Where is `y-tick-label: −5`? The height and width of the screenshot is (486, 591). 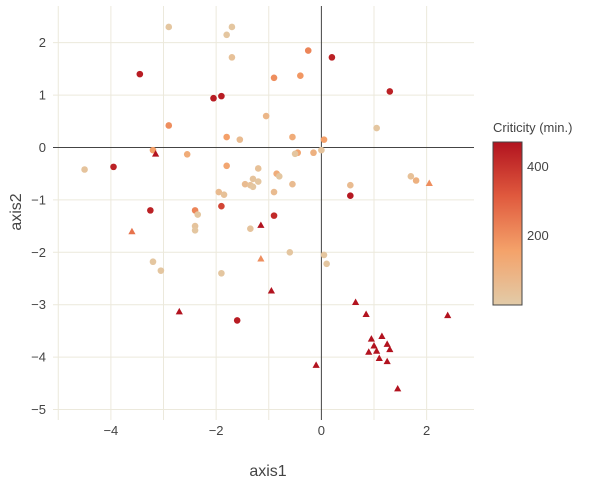
y-tick-label: −5 is located at coordinates (38, 409).